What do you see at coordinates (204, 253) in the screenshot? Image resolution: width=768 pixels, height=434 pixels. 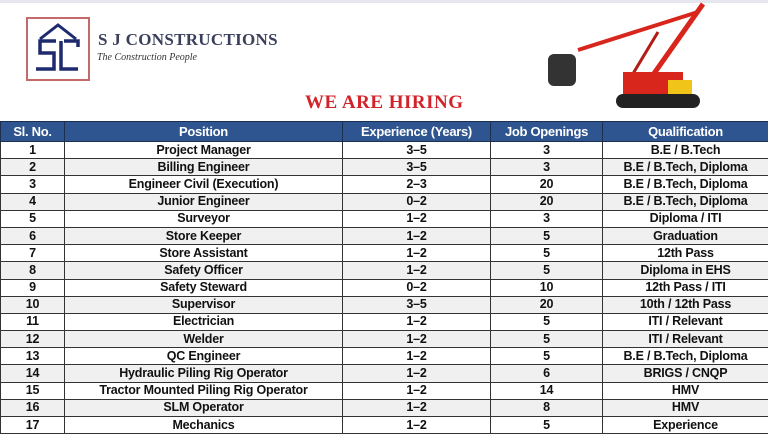 I see `cell-position: Store Assistant` at bounding box center [204, 253].